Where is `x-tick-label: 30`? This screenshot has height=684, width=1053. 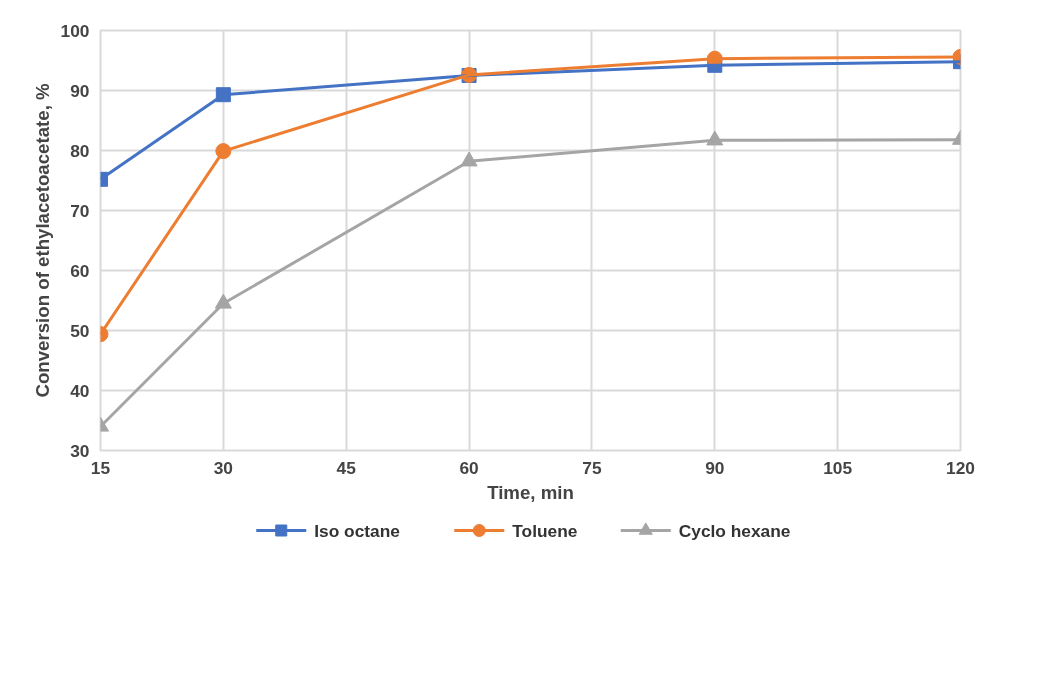
x-tick-label: 30 is located at coordinates (223, 467).